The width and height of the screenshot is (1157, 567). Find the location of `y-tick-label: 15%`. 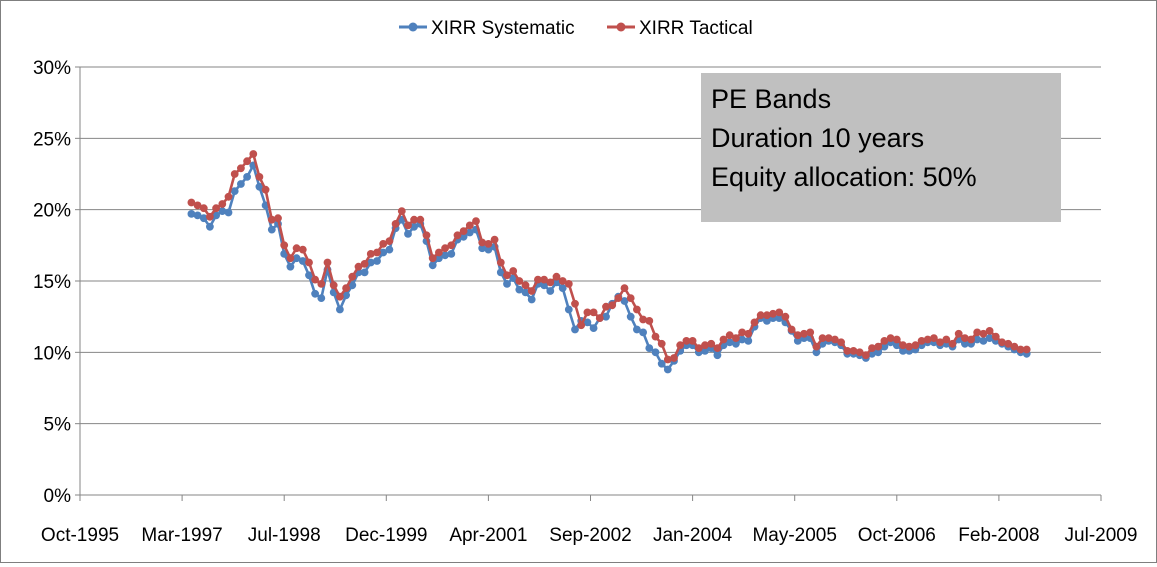

y-tick-label: 15% is located at coordinates (52, 282).